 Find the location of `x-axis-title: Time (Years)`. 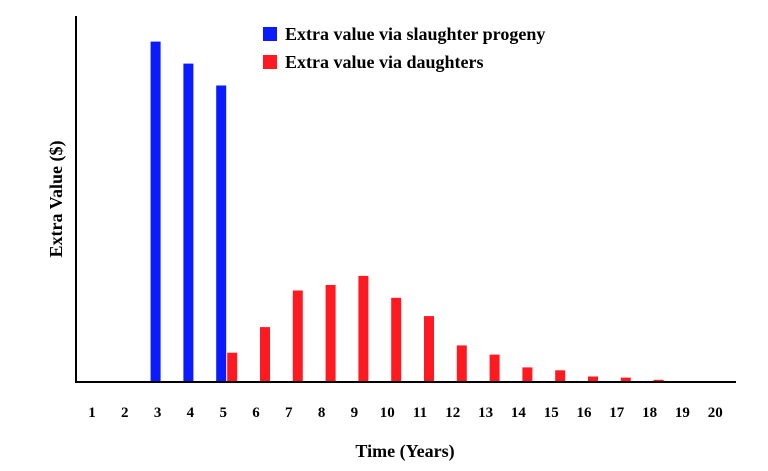

x-axis-title: Time (Years) is located at coordinates (404, 451).